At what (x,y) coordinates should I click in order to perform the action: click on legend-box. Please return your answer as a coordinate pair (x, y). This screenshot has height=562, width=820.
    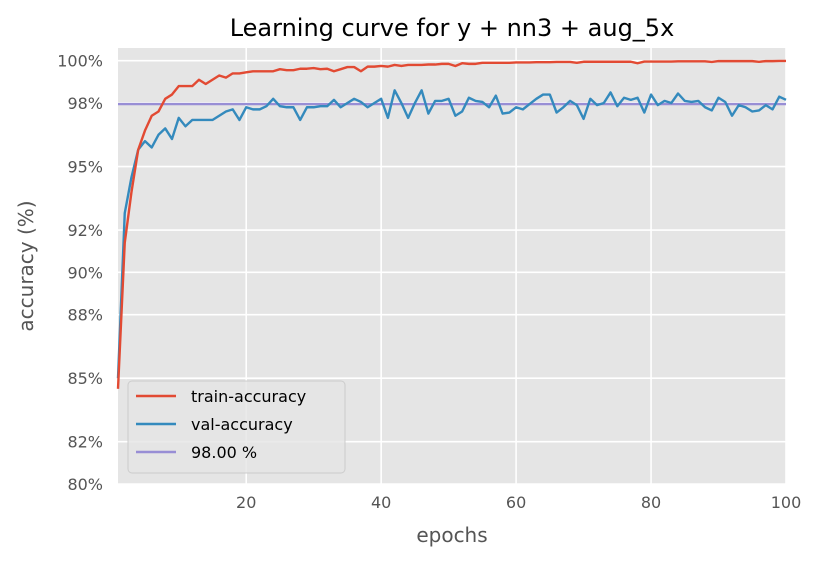
    Looking at the image, I should click on (236, 427).